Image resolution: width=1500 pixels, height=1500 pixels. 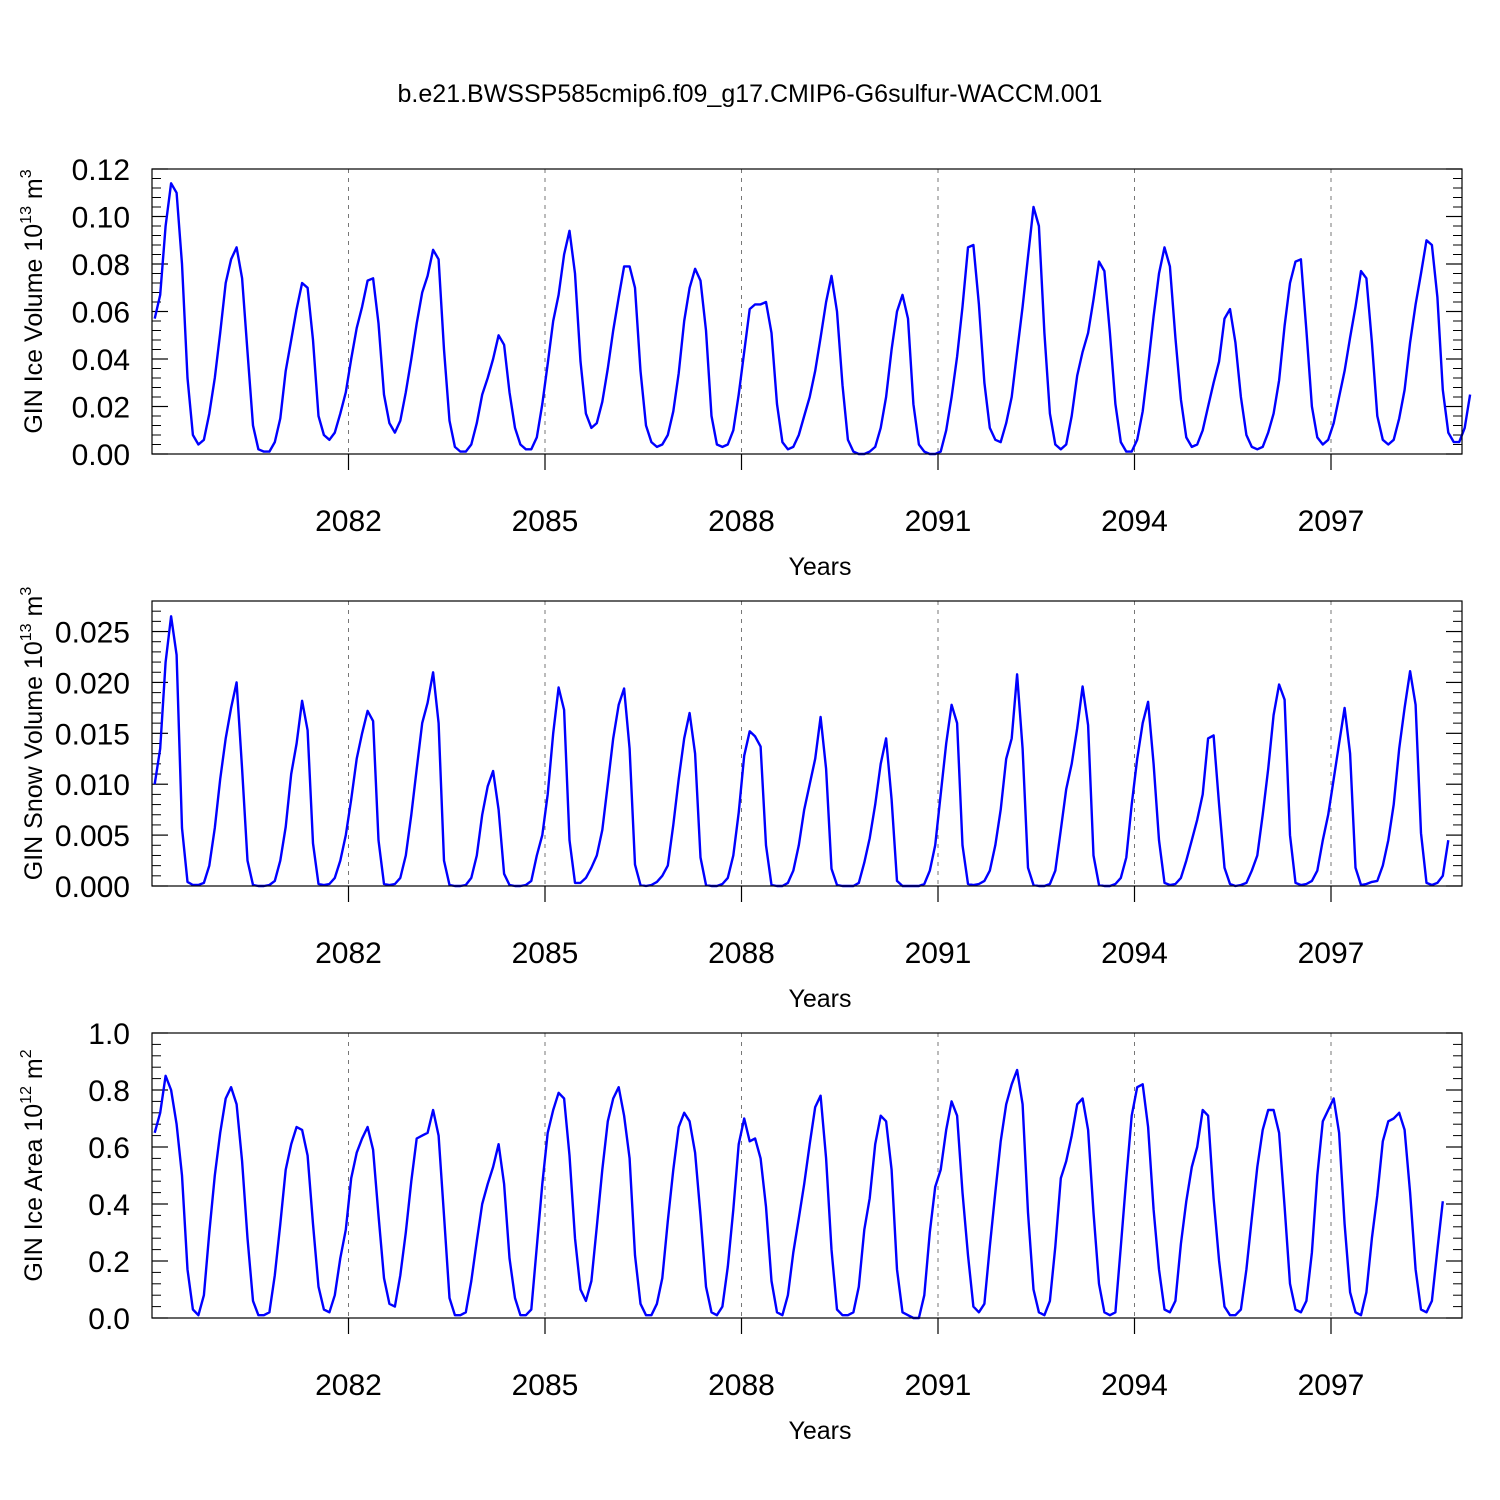 What do you see at coordinates (798, 1194) in the screenshot?
I see `series-line` at bounding box center [798, 1194].